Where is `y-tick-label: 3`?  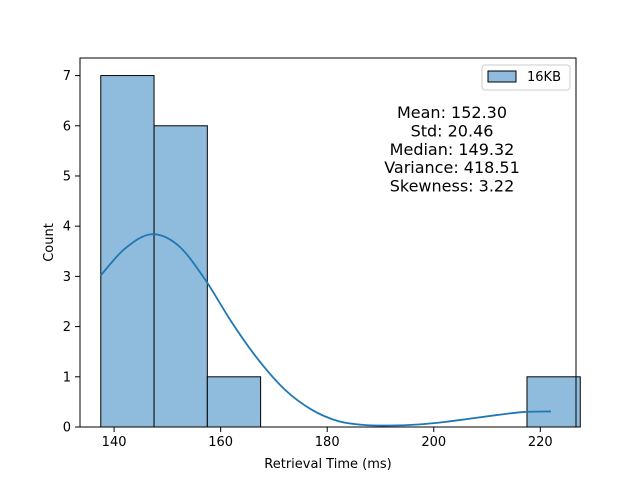 y-tick-label: 3 is located at coordinates (67, 277).